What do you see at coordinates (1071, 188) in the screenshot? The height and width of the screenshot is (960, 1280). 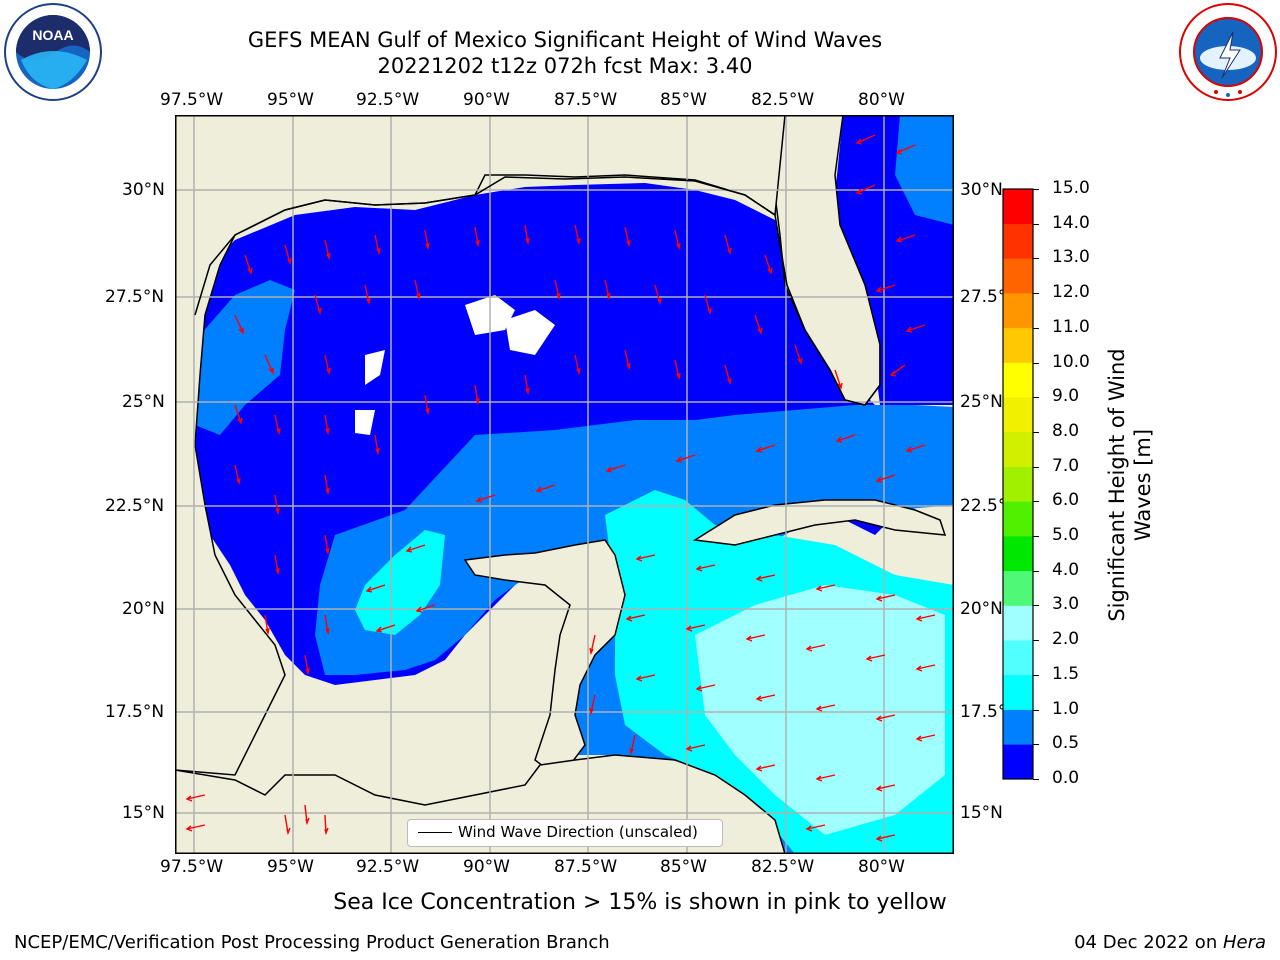 I see `colorbar-tick-label: 15.0` at bounding box center [1071, 188].